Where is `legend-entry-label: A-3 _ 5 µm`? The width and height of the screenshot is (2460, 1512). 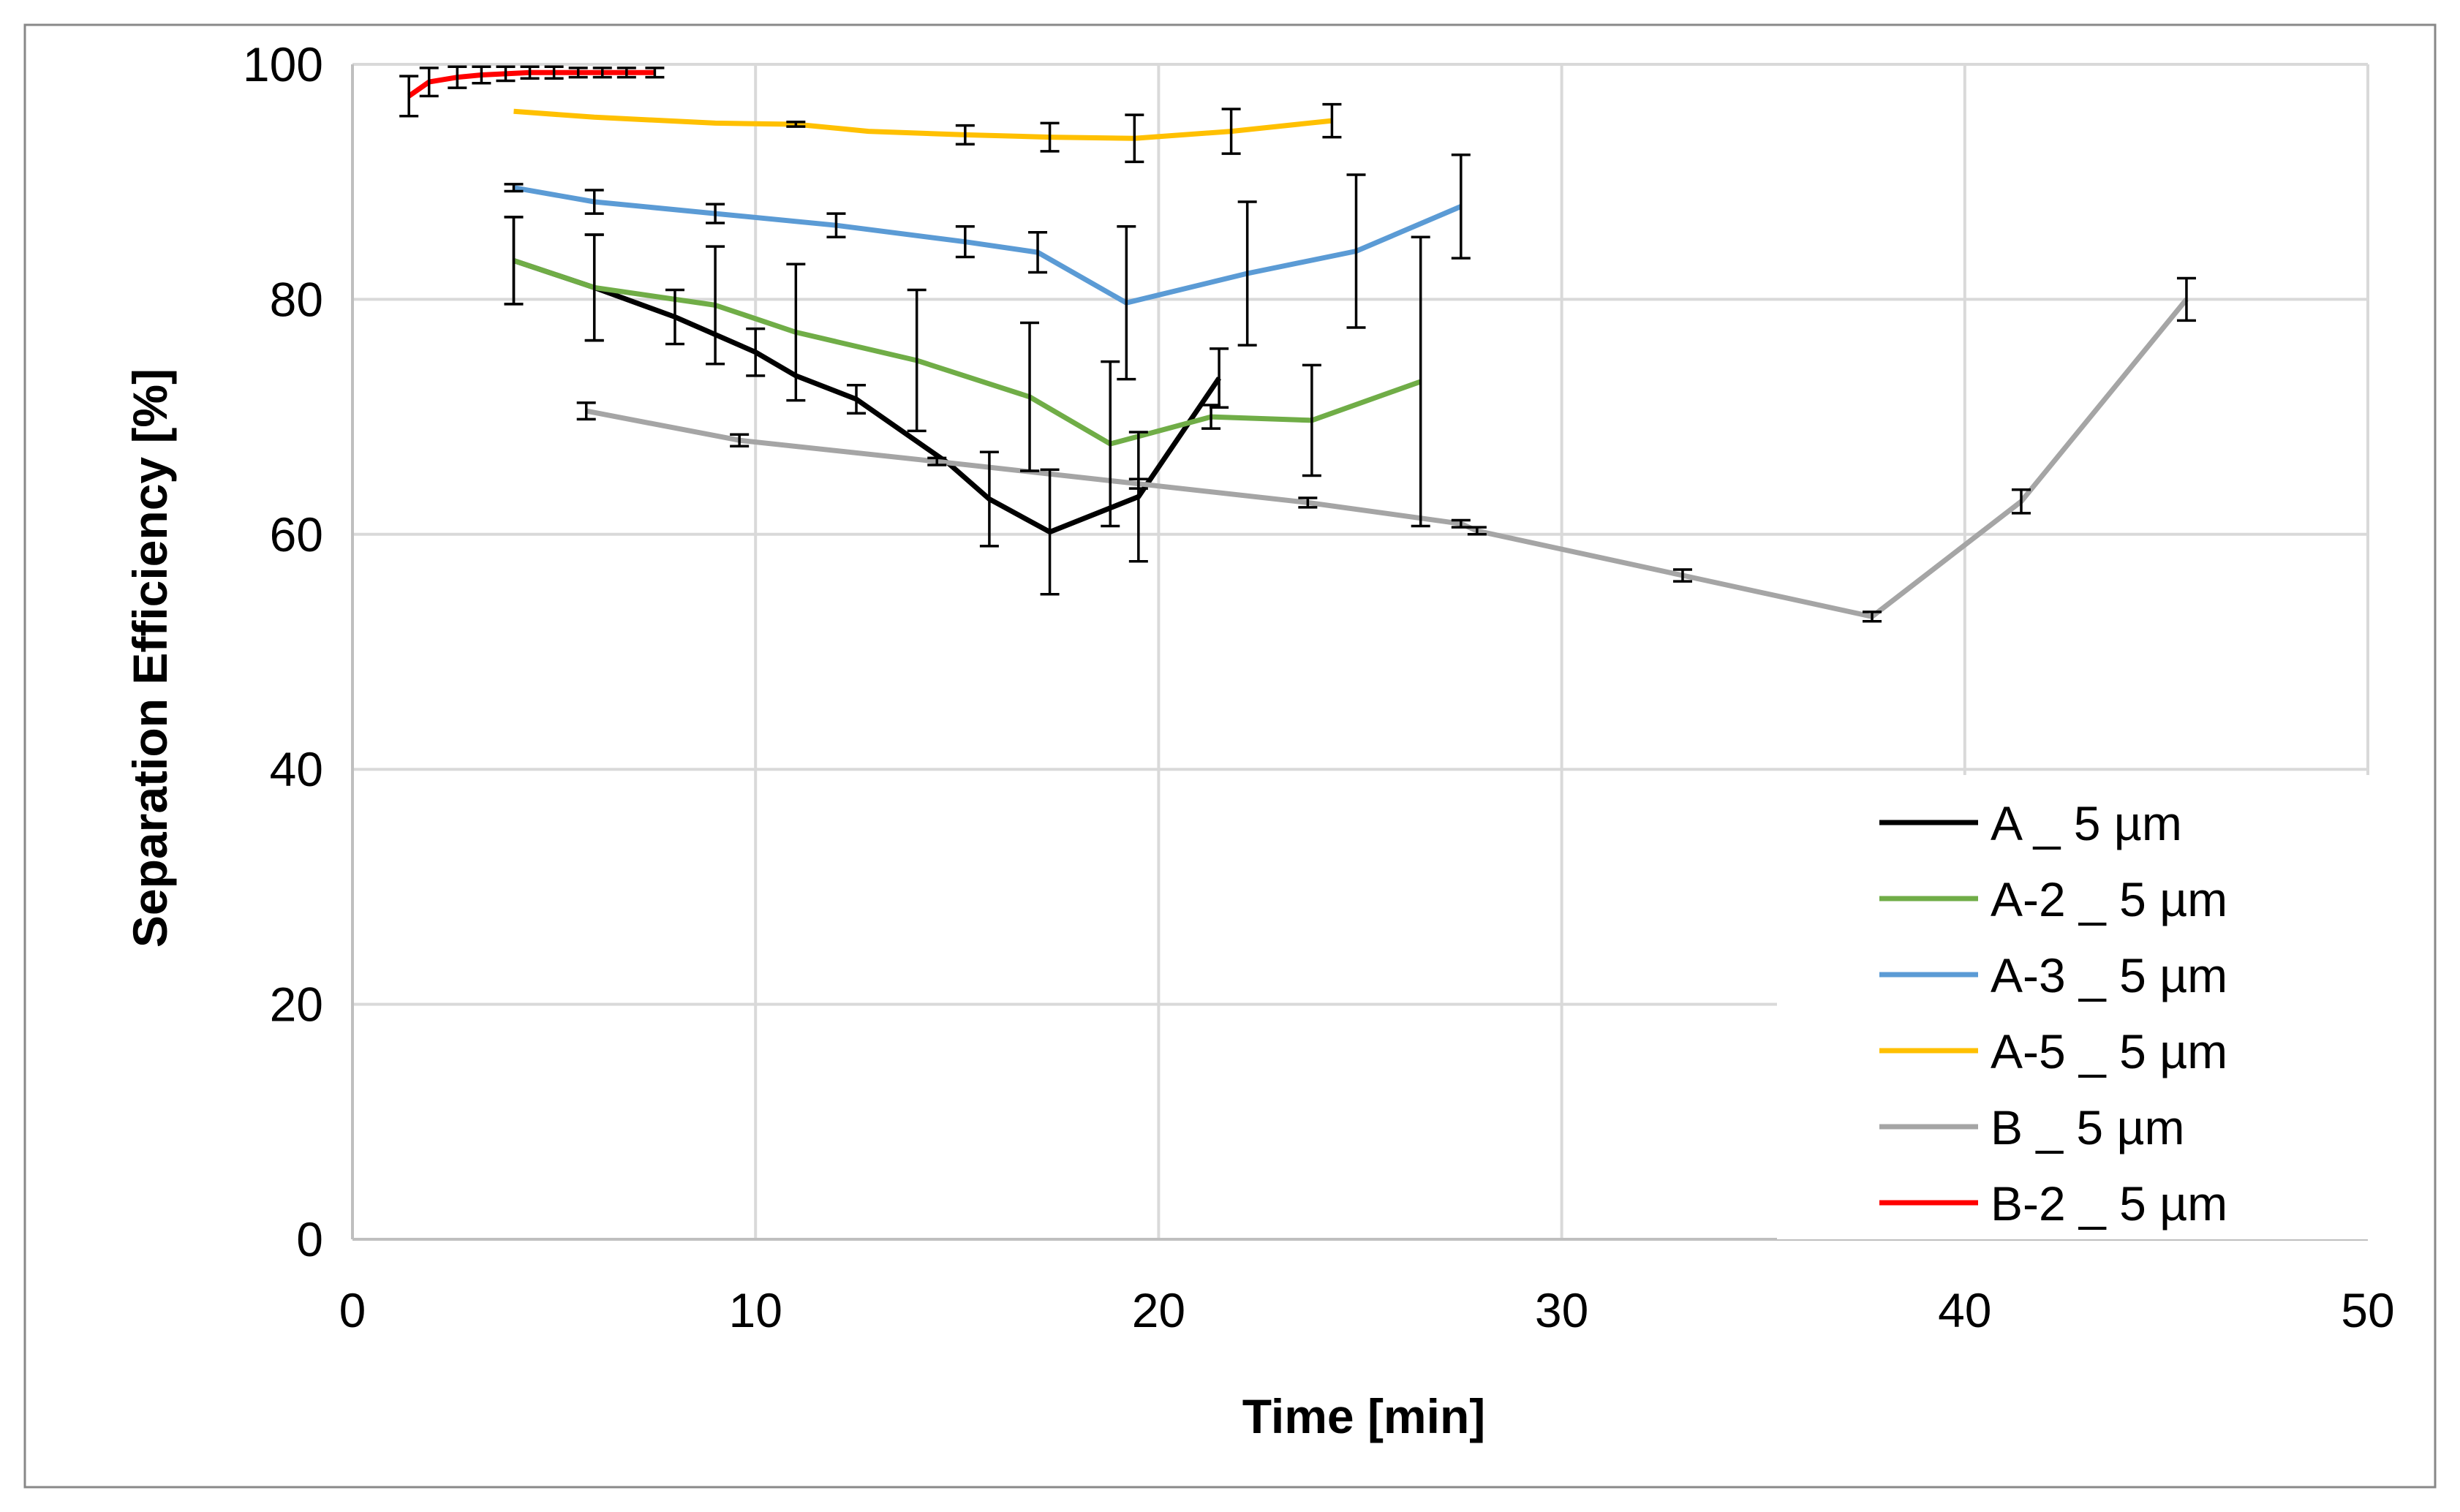
legend-entry-label: A-3 _ 5 µm is located at coordinates (2109, 975).